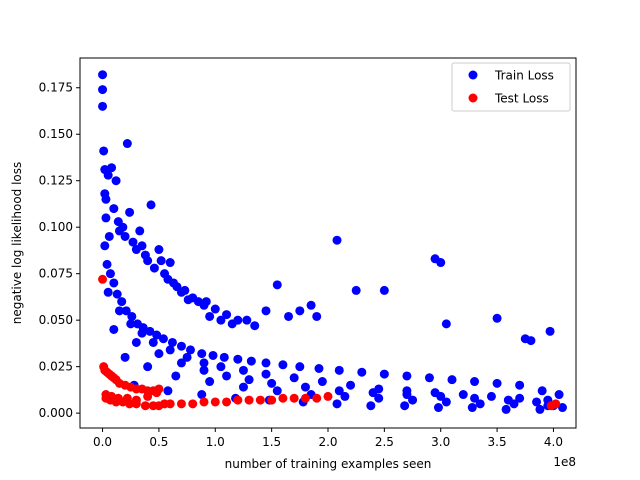 The height and width of the screenshot is (480, 640). Describe the element at coordinates (473, 75) in the screenshot. I see `legend-marker-train` at that location.